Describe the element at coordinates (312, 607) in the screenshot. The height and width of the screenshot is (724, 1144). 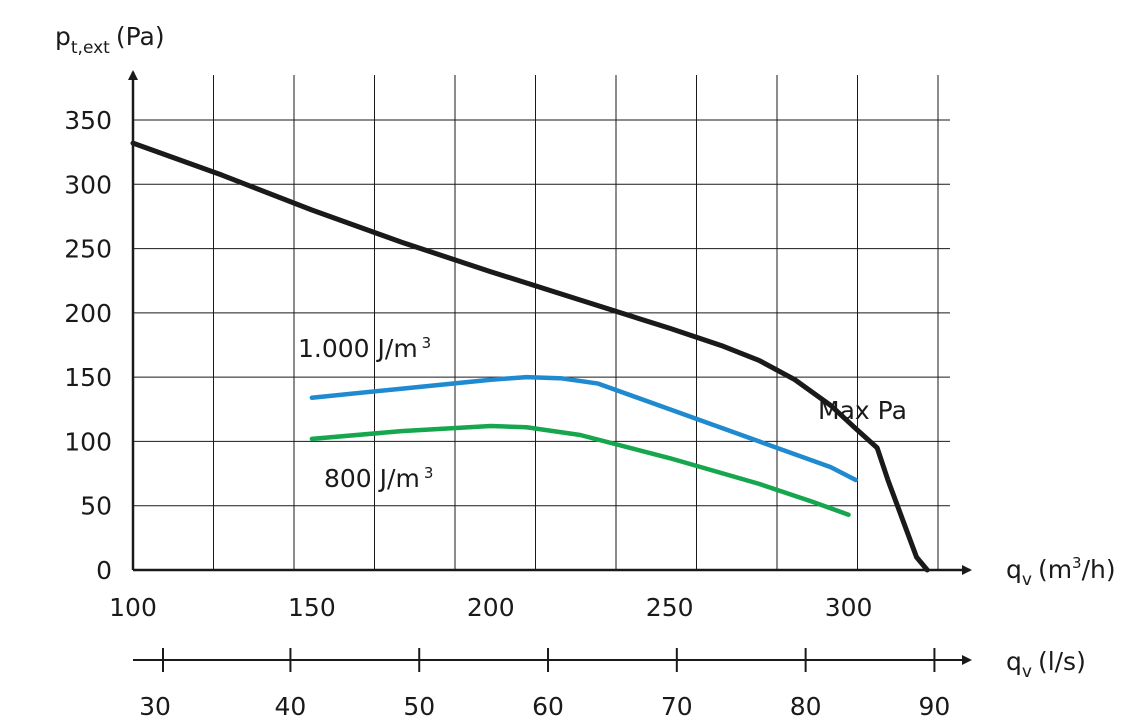
I see `x-tick-label: 150` at that location.